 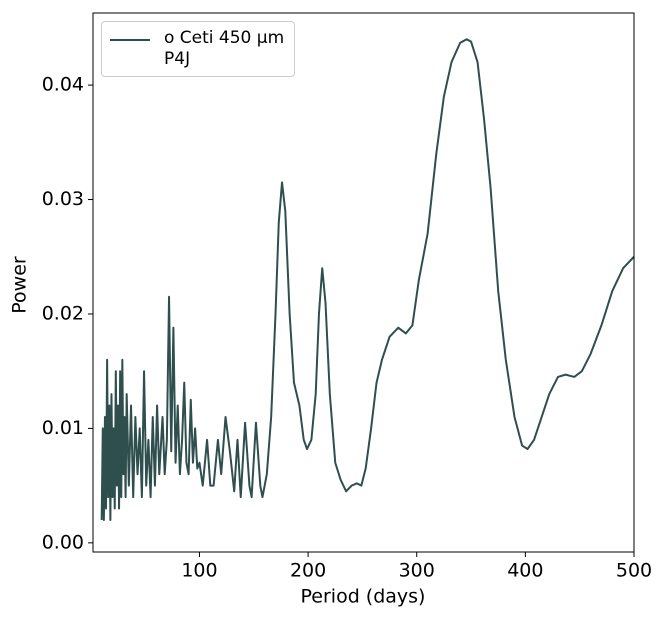 I want to click on legend: o Ceti 450 μm P4J, so click(x=198, y=49).